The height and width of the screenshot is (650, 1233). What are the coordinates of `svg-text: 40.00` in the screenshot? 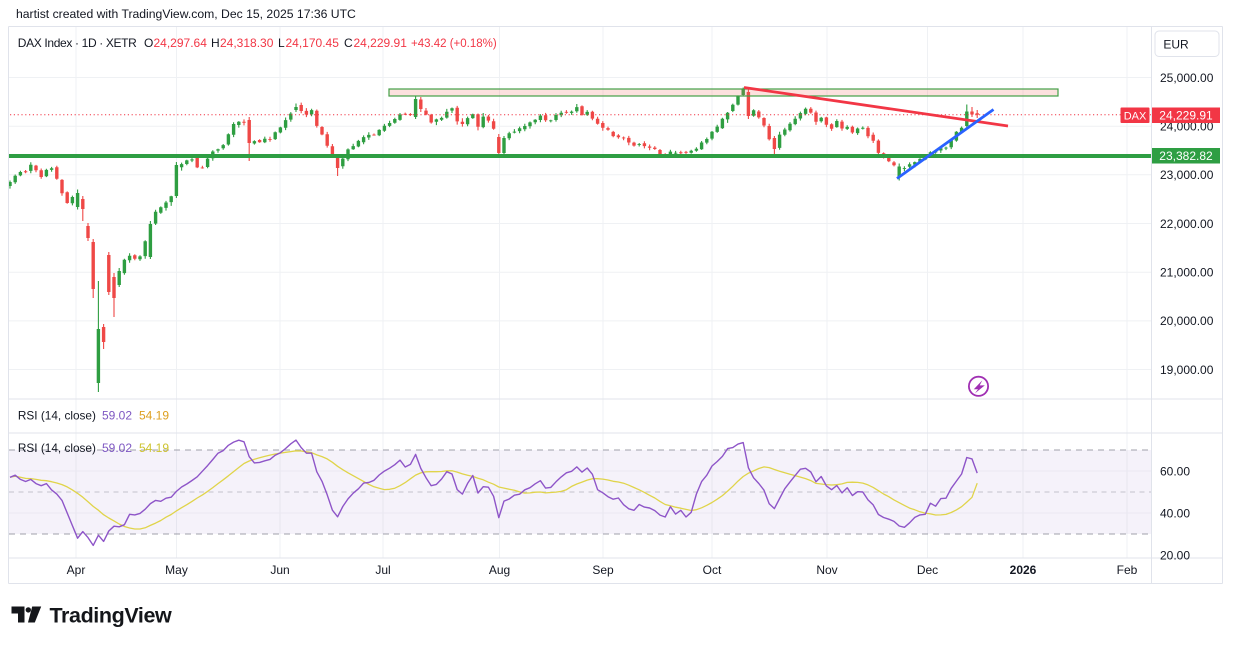 It's located at (1175, 513).